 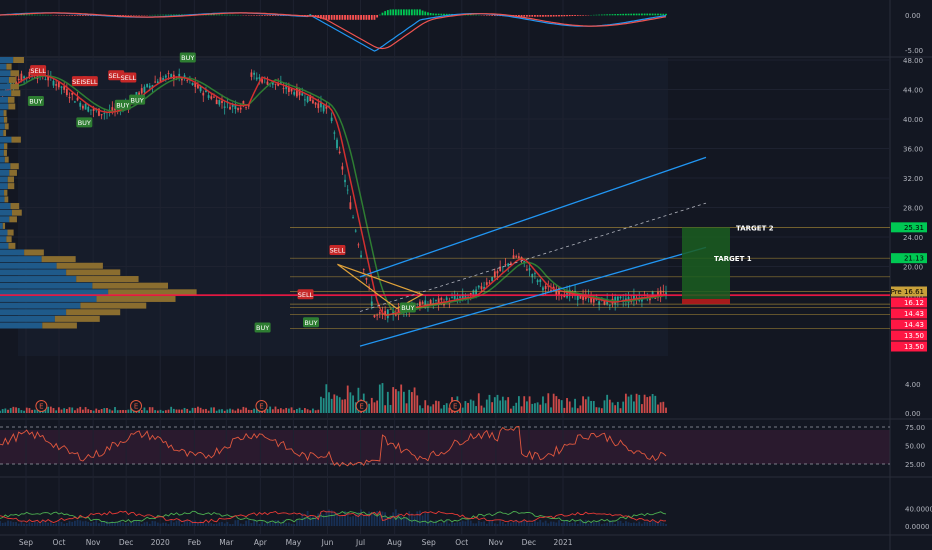 I want to click on signal-label: BUY, so click(x=122, y=105).